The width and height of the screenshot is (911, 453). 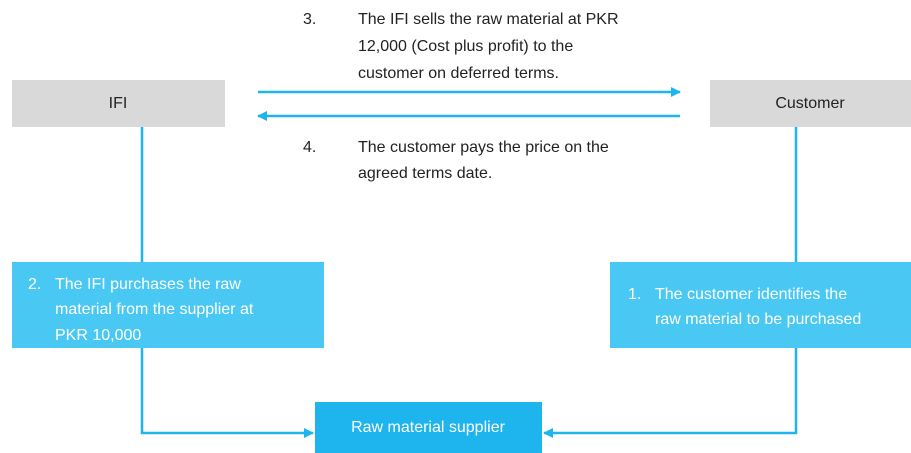 What do you see at coordinates (751, 294) in the screenshot?
I see `step-text: The customer identifies the` at bounding box center [751, 294].